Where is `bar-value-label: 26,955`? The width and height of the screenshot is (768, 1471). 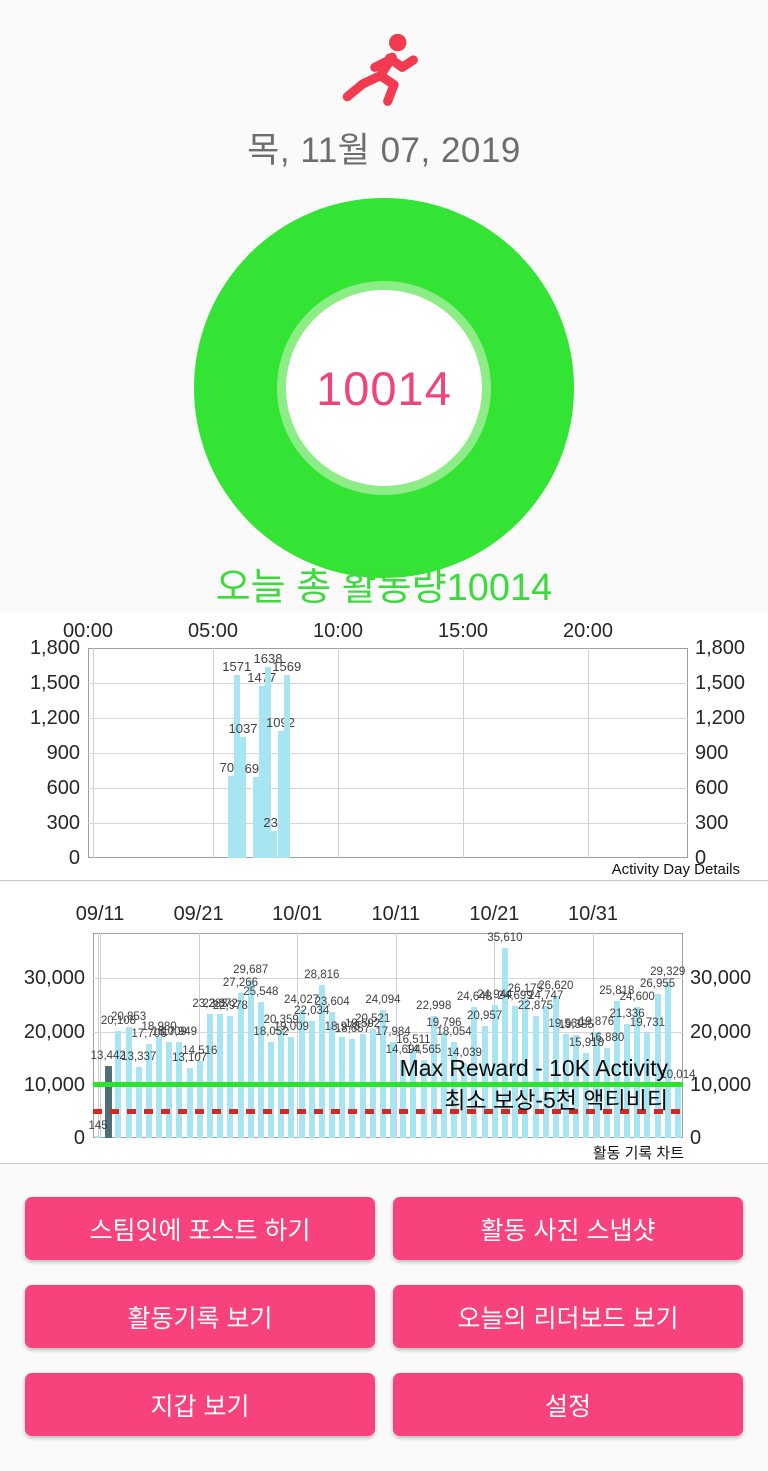 bar-value-label: 26,955 is located at coordinates (657, 984).